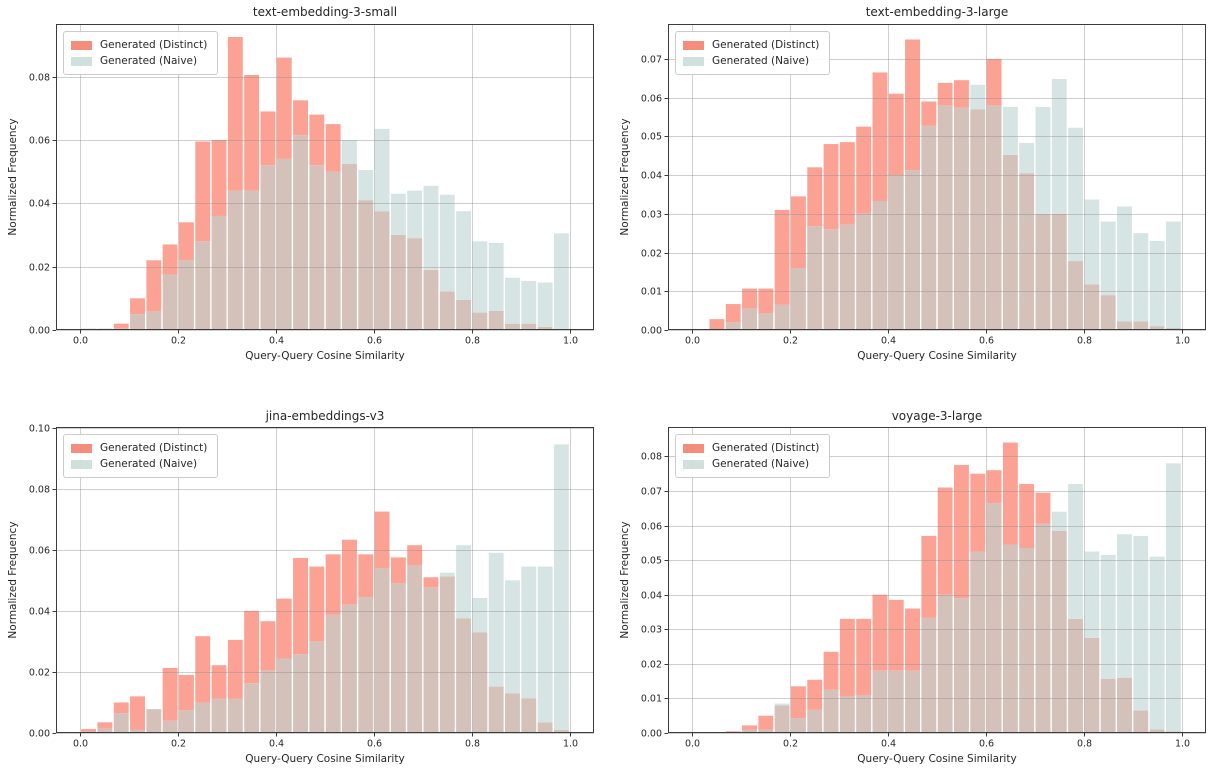 The width and height of the screenshot is (1224, 774). Describe the element at coordinates (651, 254) in the screenshot. I see `y-tick-label: 0.02` at that location.